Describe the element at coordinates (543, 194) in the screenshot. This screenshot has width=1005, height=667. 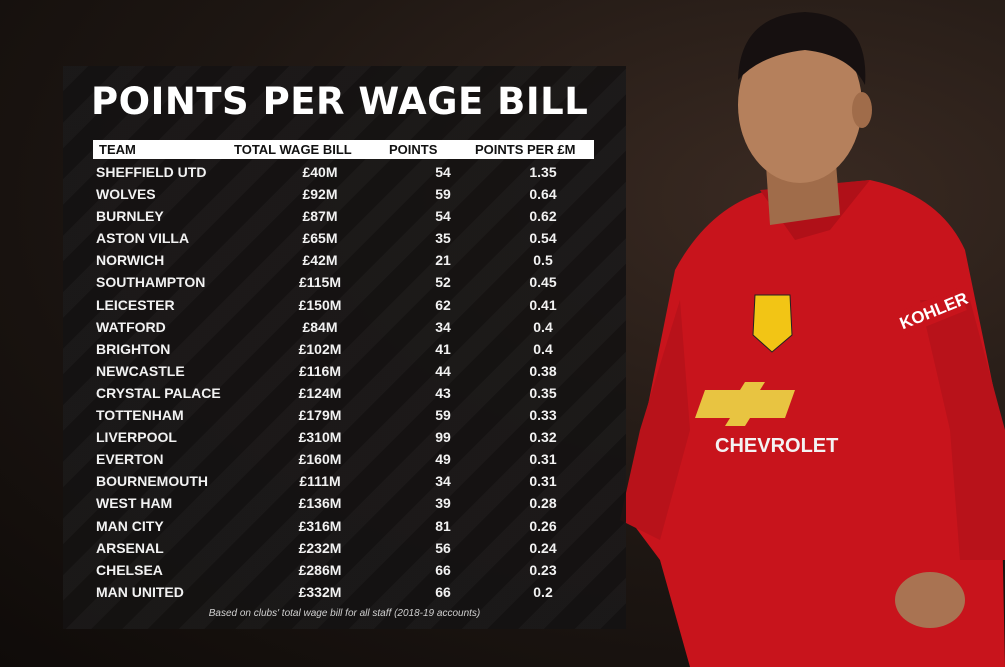
I see `cell-points-per-million: 0.64` at that location.